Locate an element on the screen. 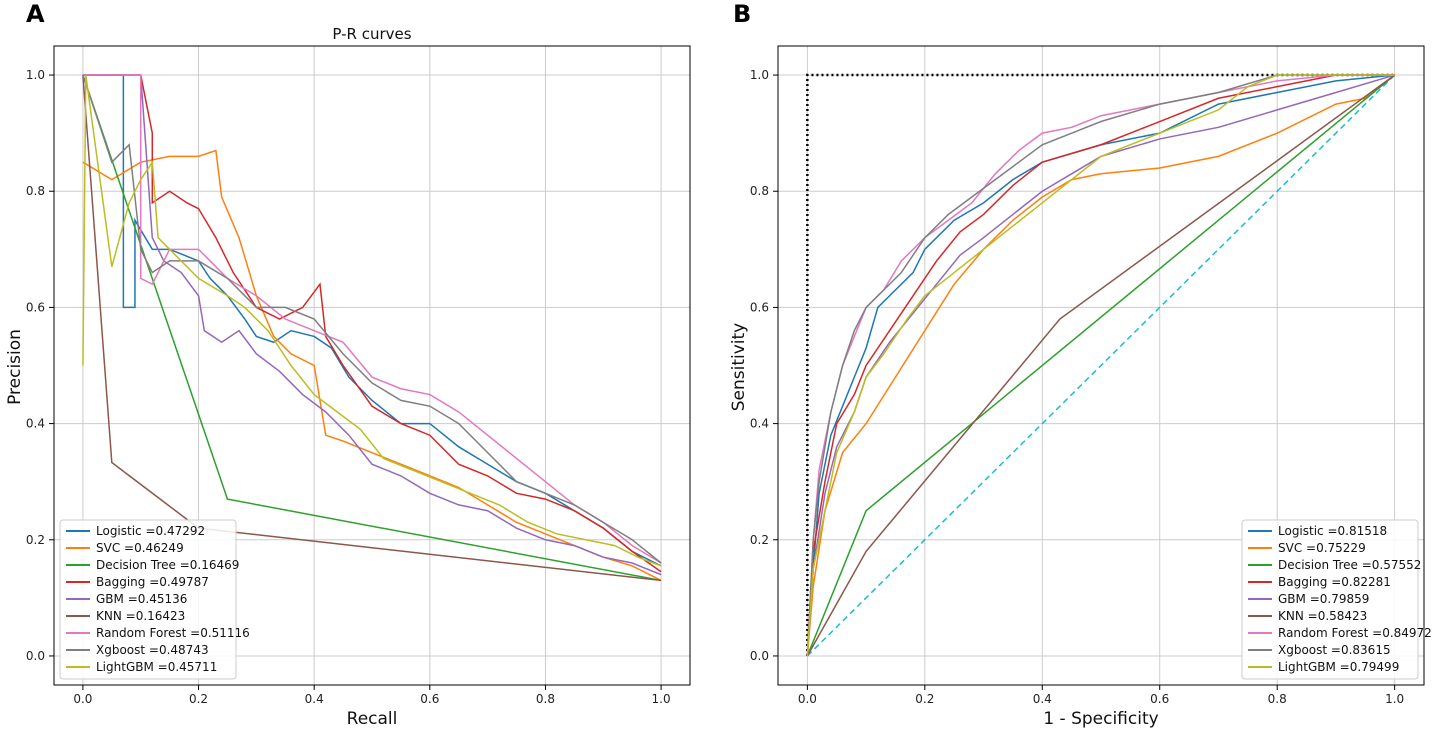  panel-a-xtick-label: 0.4 is located at coordinates (314, 699).